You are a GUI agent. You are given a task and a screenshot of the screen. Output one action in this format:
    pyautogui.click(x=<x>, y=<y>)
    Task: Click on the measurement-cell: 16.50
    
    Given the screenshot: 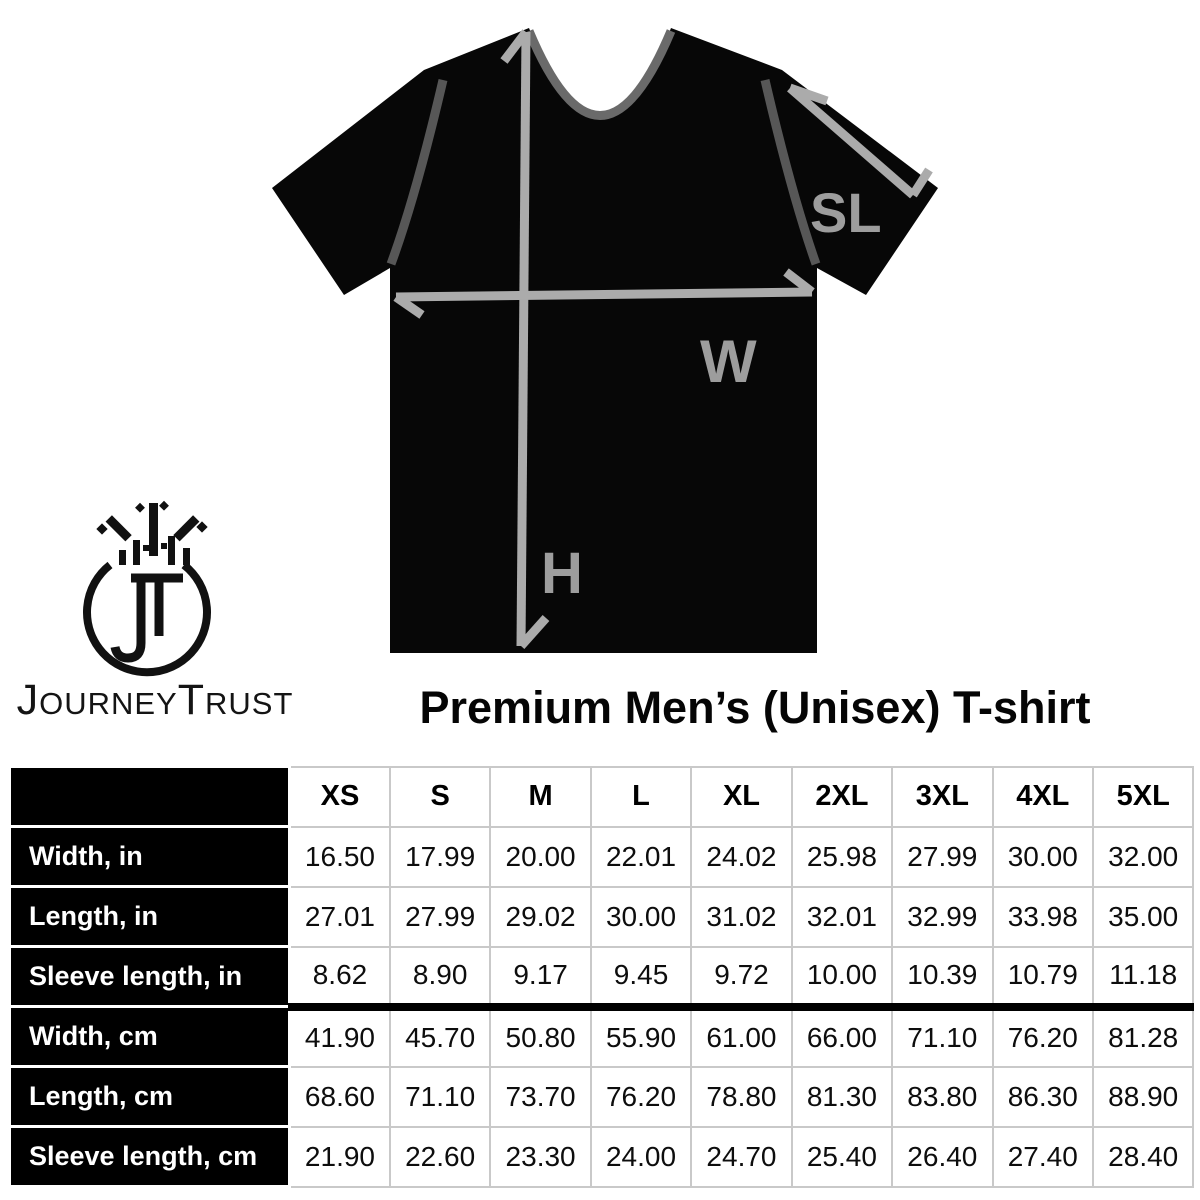 What is the action you would take?
    pyautogui.click(x=339, y=856)
    